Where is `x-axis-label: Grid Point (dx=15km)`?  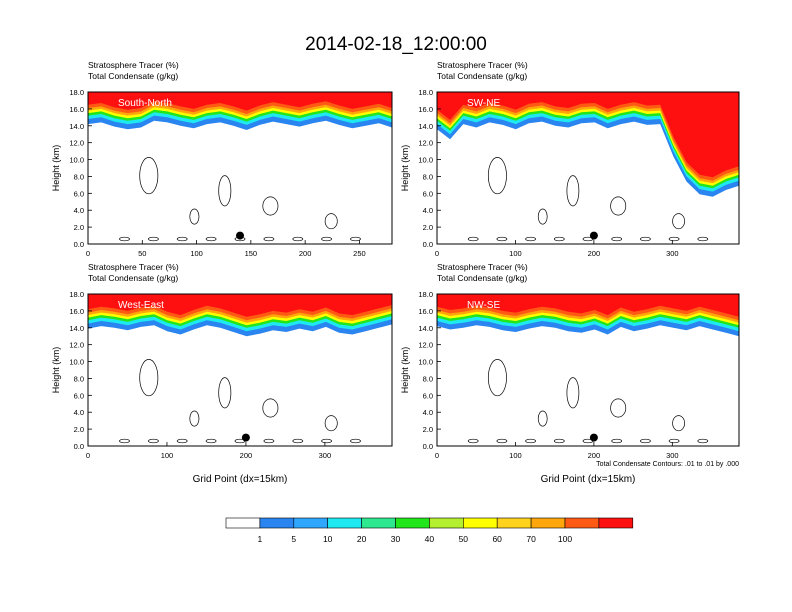
x-axis-label: Grid Point (dx=15km) is located at coordinates (240, 479).